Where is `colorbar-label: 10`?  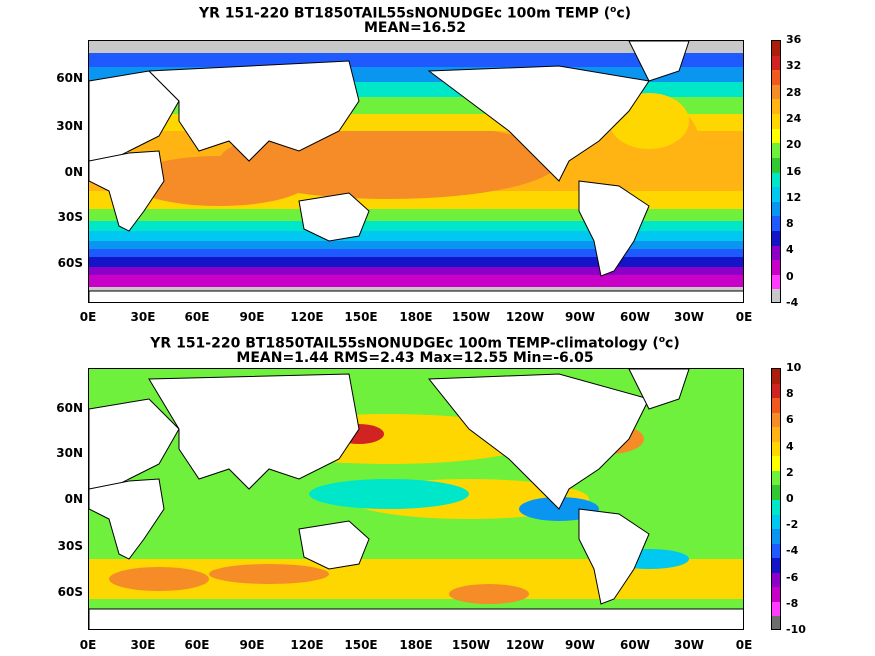 colorbar-label: 10 is located at coordinates (794, 367).